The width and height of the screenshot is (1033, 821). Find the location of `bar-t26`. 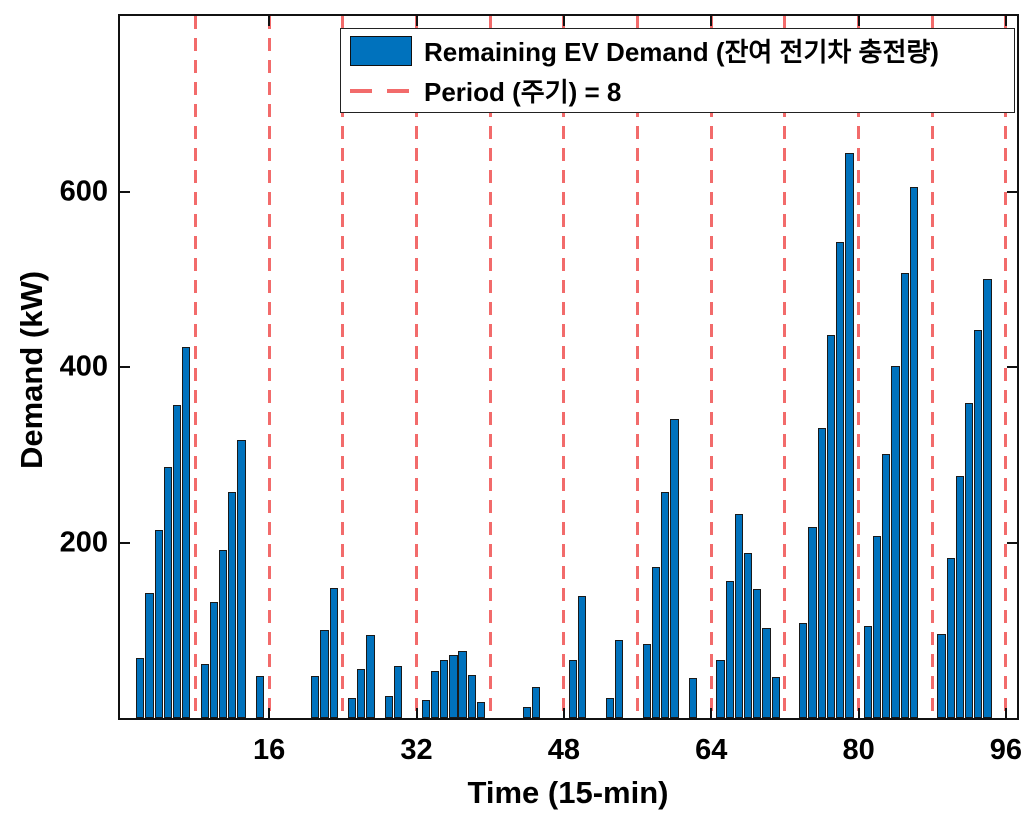

bar-t26 is located at coordinates (361, 693).